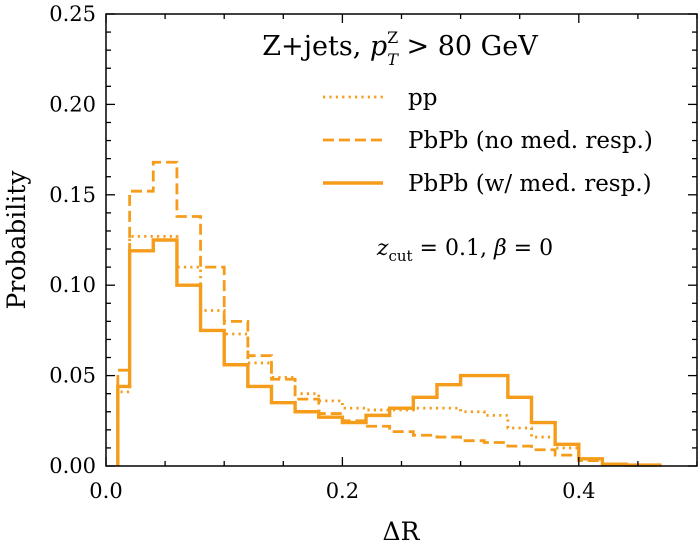 Image resolution: width=700 pixels, height=550 pixels. I want to click on title-symbol: p, so click(378, 46).